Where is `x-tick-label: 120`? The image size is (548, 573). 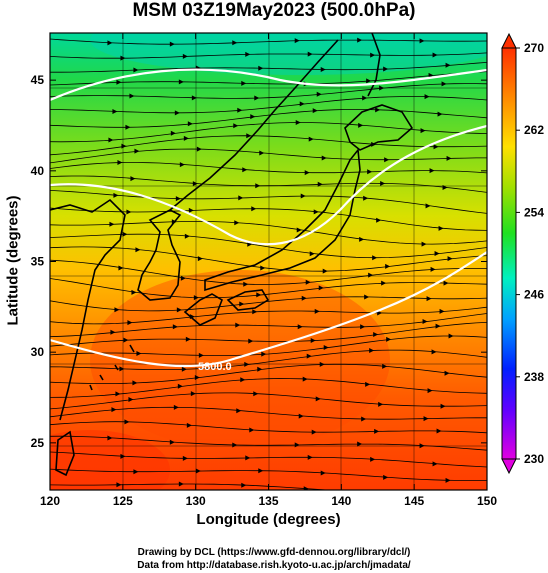 x-tick-label: 120 is located at coordinates (50, 501).